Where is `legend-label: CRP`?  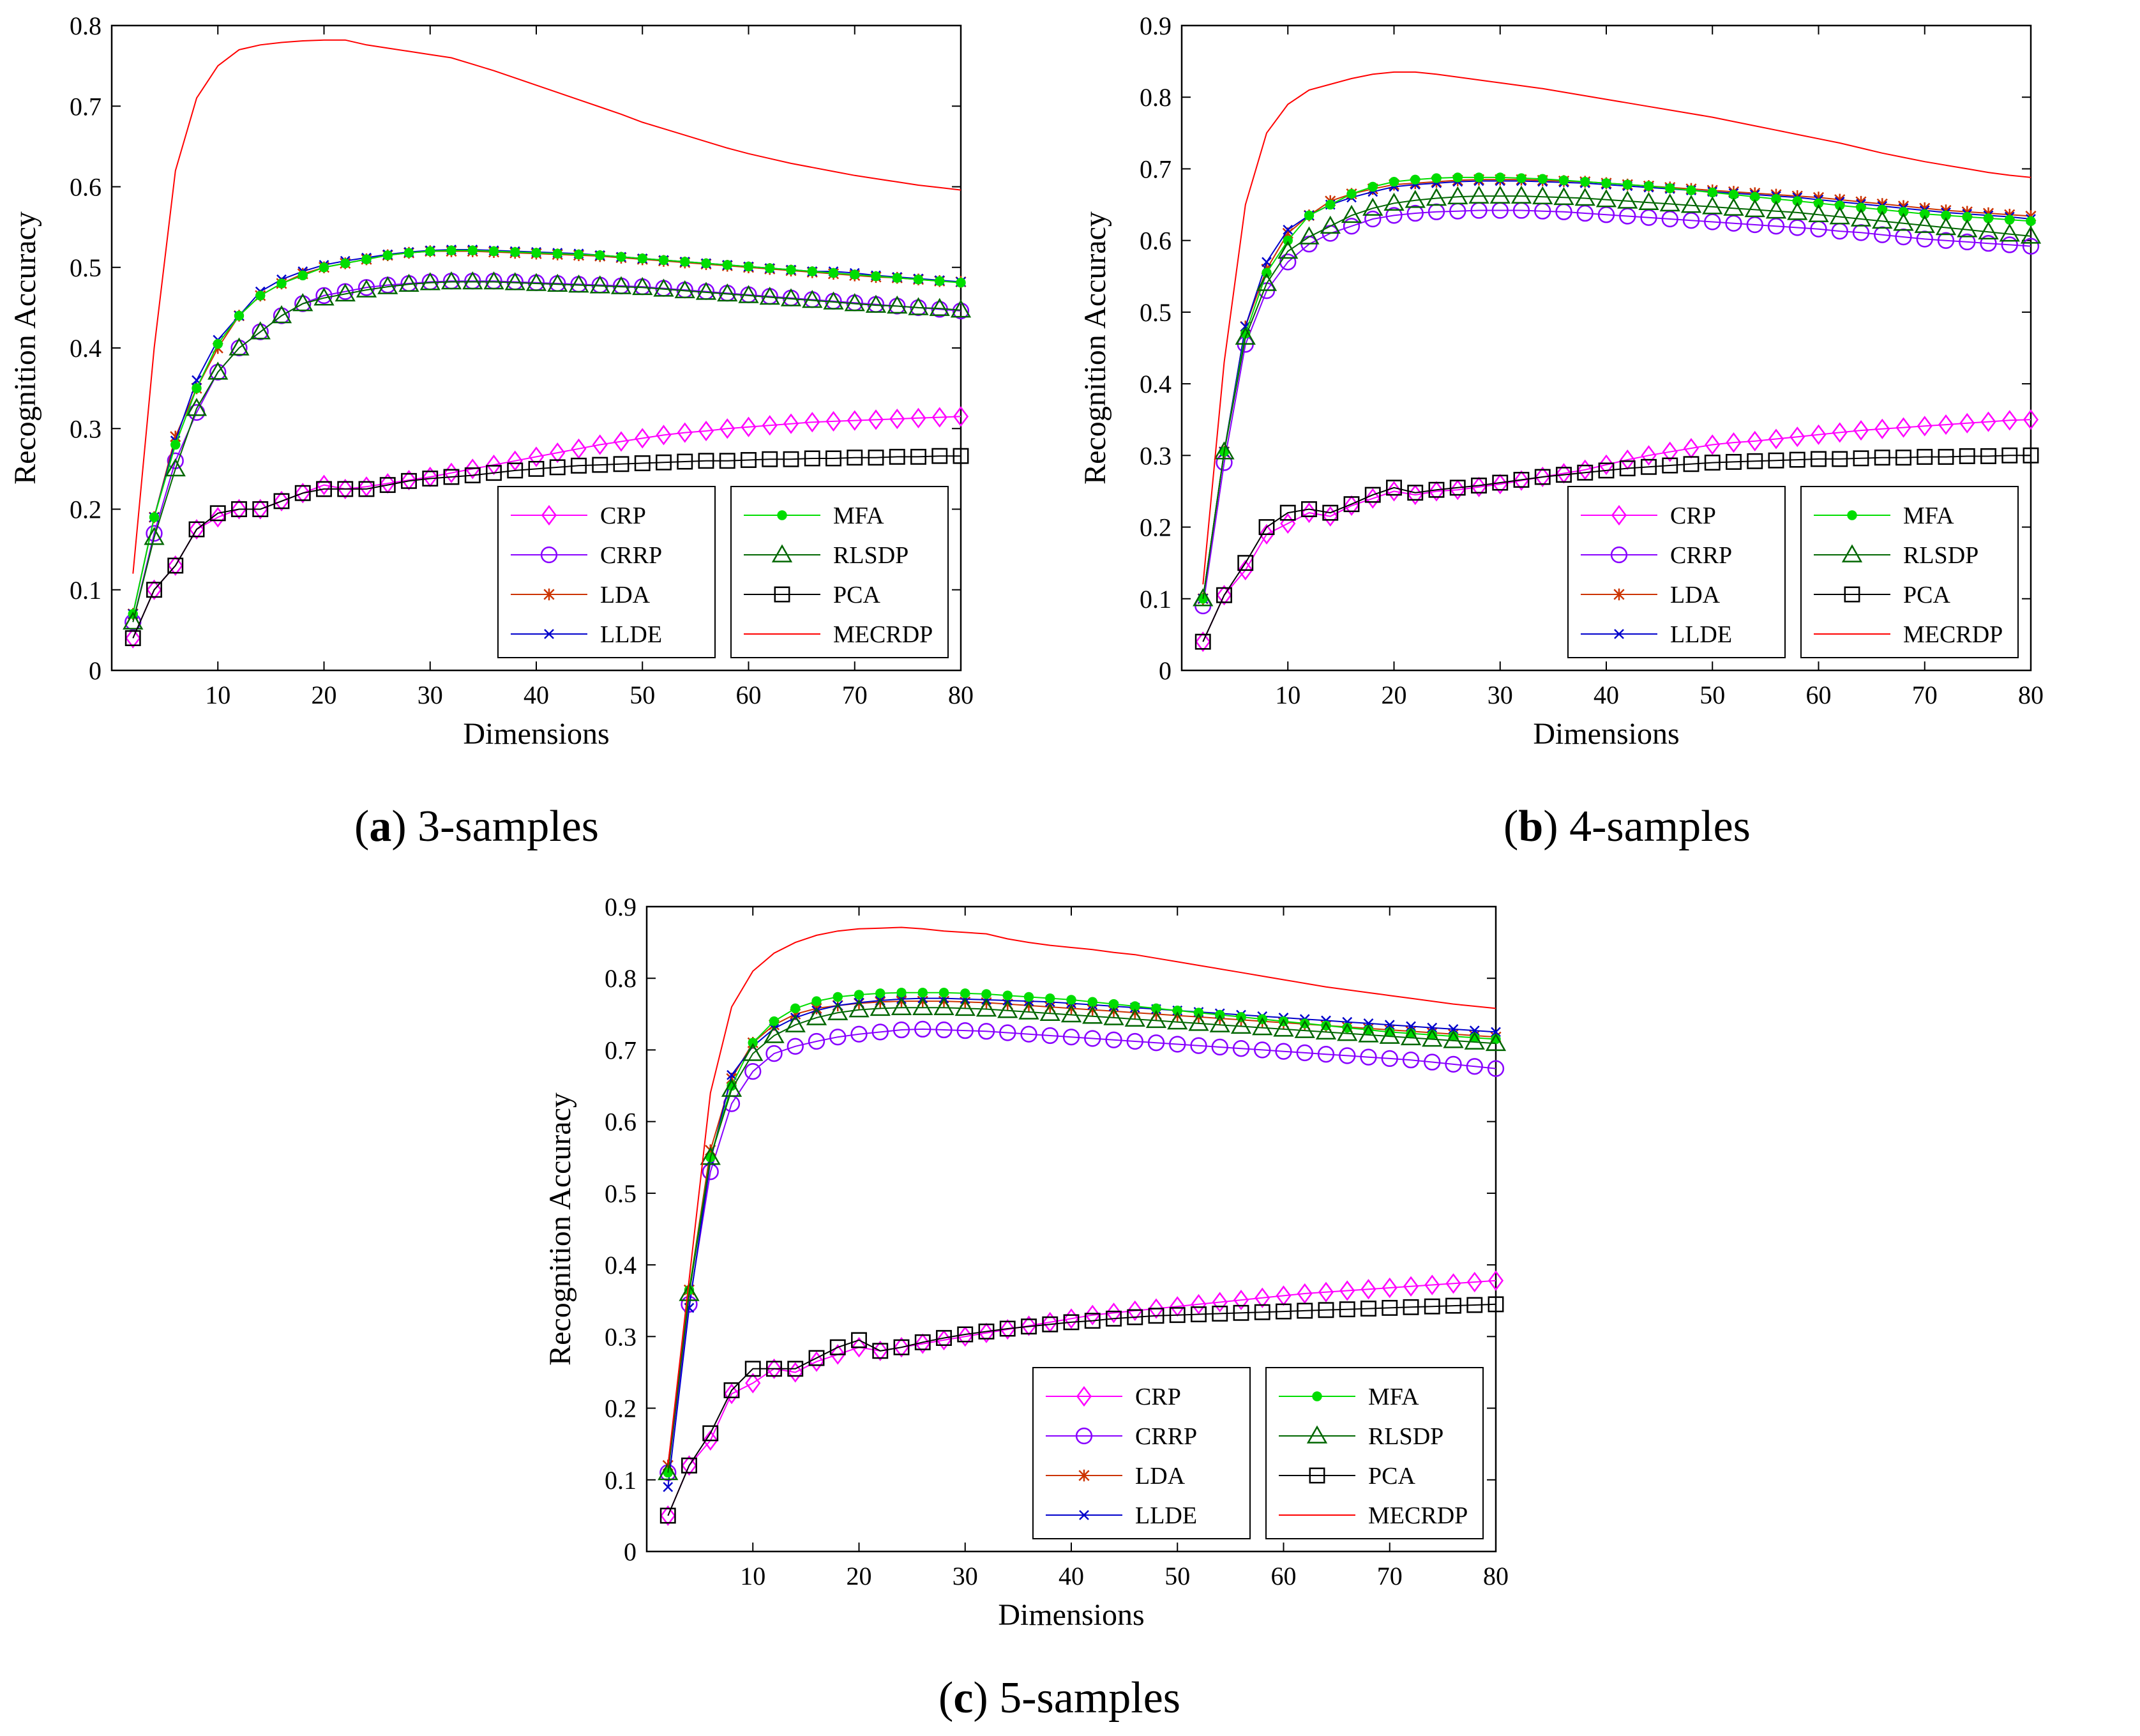
legend-label: CRP is located at coordinates (1693, 515).